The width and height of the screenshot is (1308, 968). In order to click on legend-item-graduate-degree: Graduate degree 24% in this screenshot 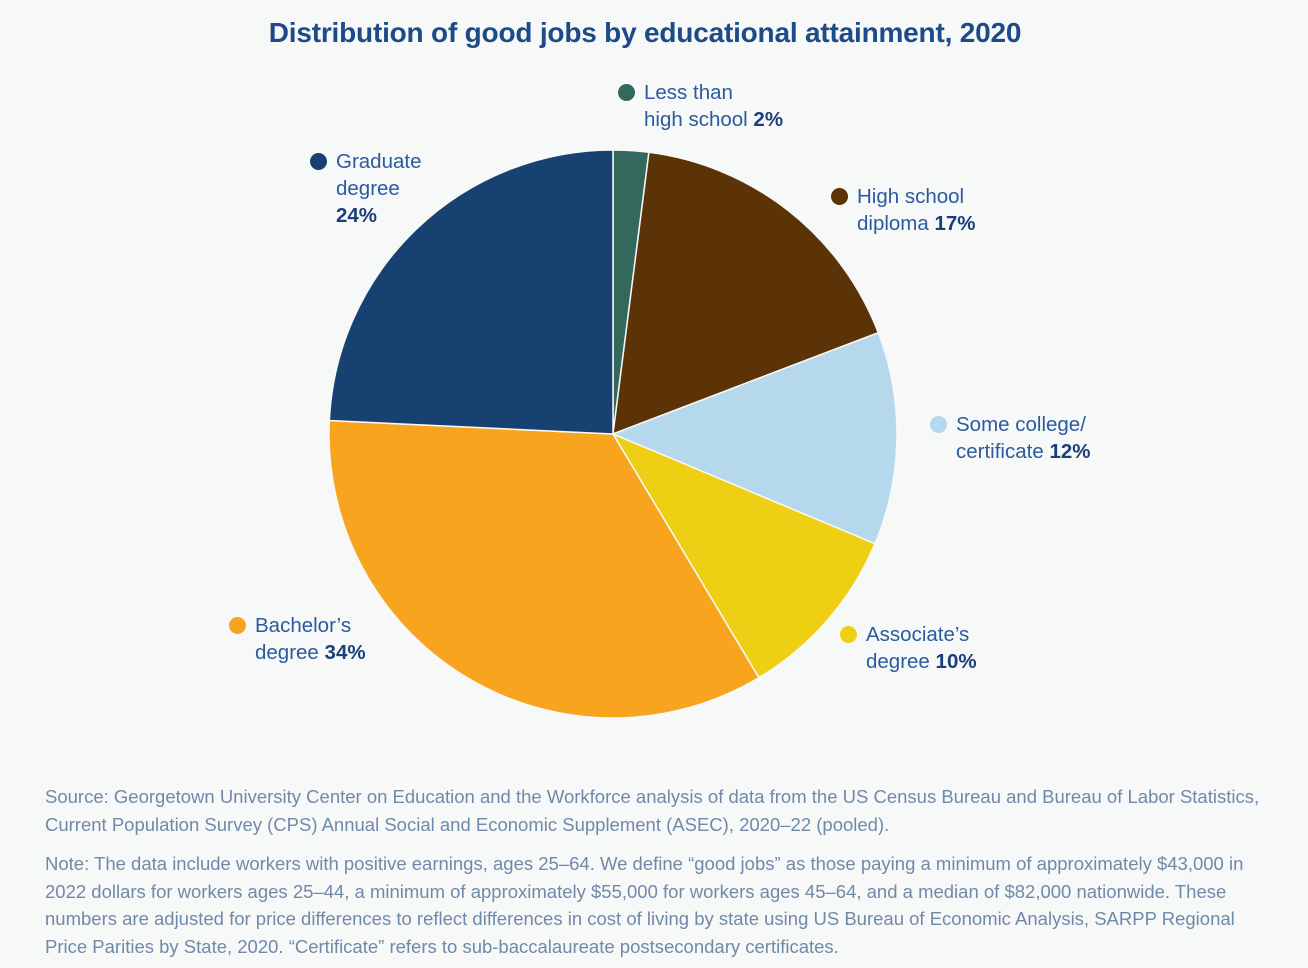, I will do `click(365, 188)`.